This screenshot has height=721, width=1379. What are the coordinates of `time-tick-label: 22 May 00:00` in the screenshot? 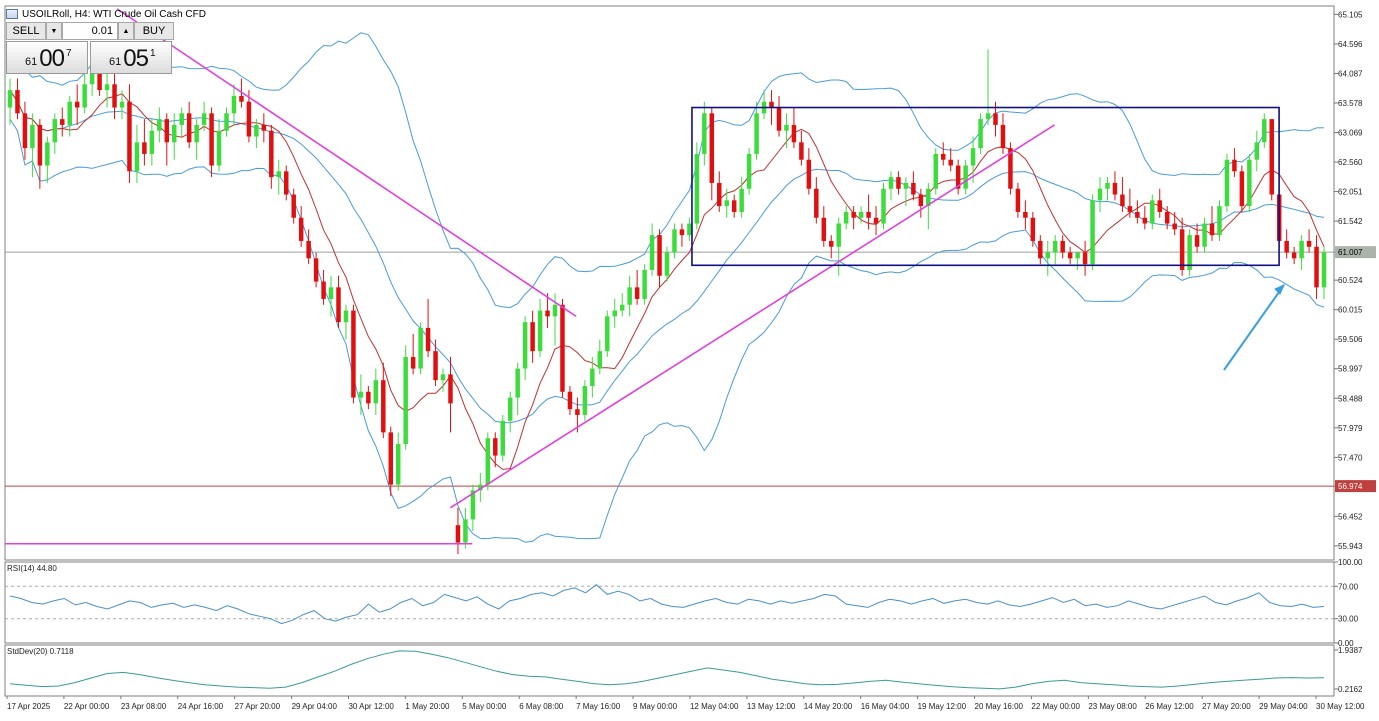 It's located at (1055, 706).